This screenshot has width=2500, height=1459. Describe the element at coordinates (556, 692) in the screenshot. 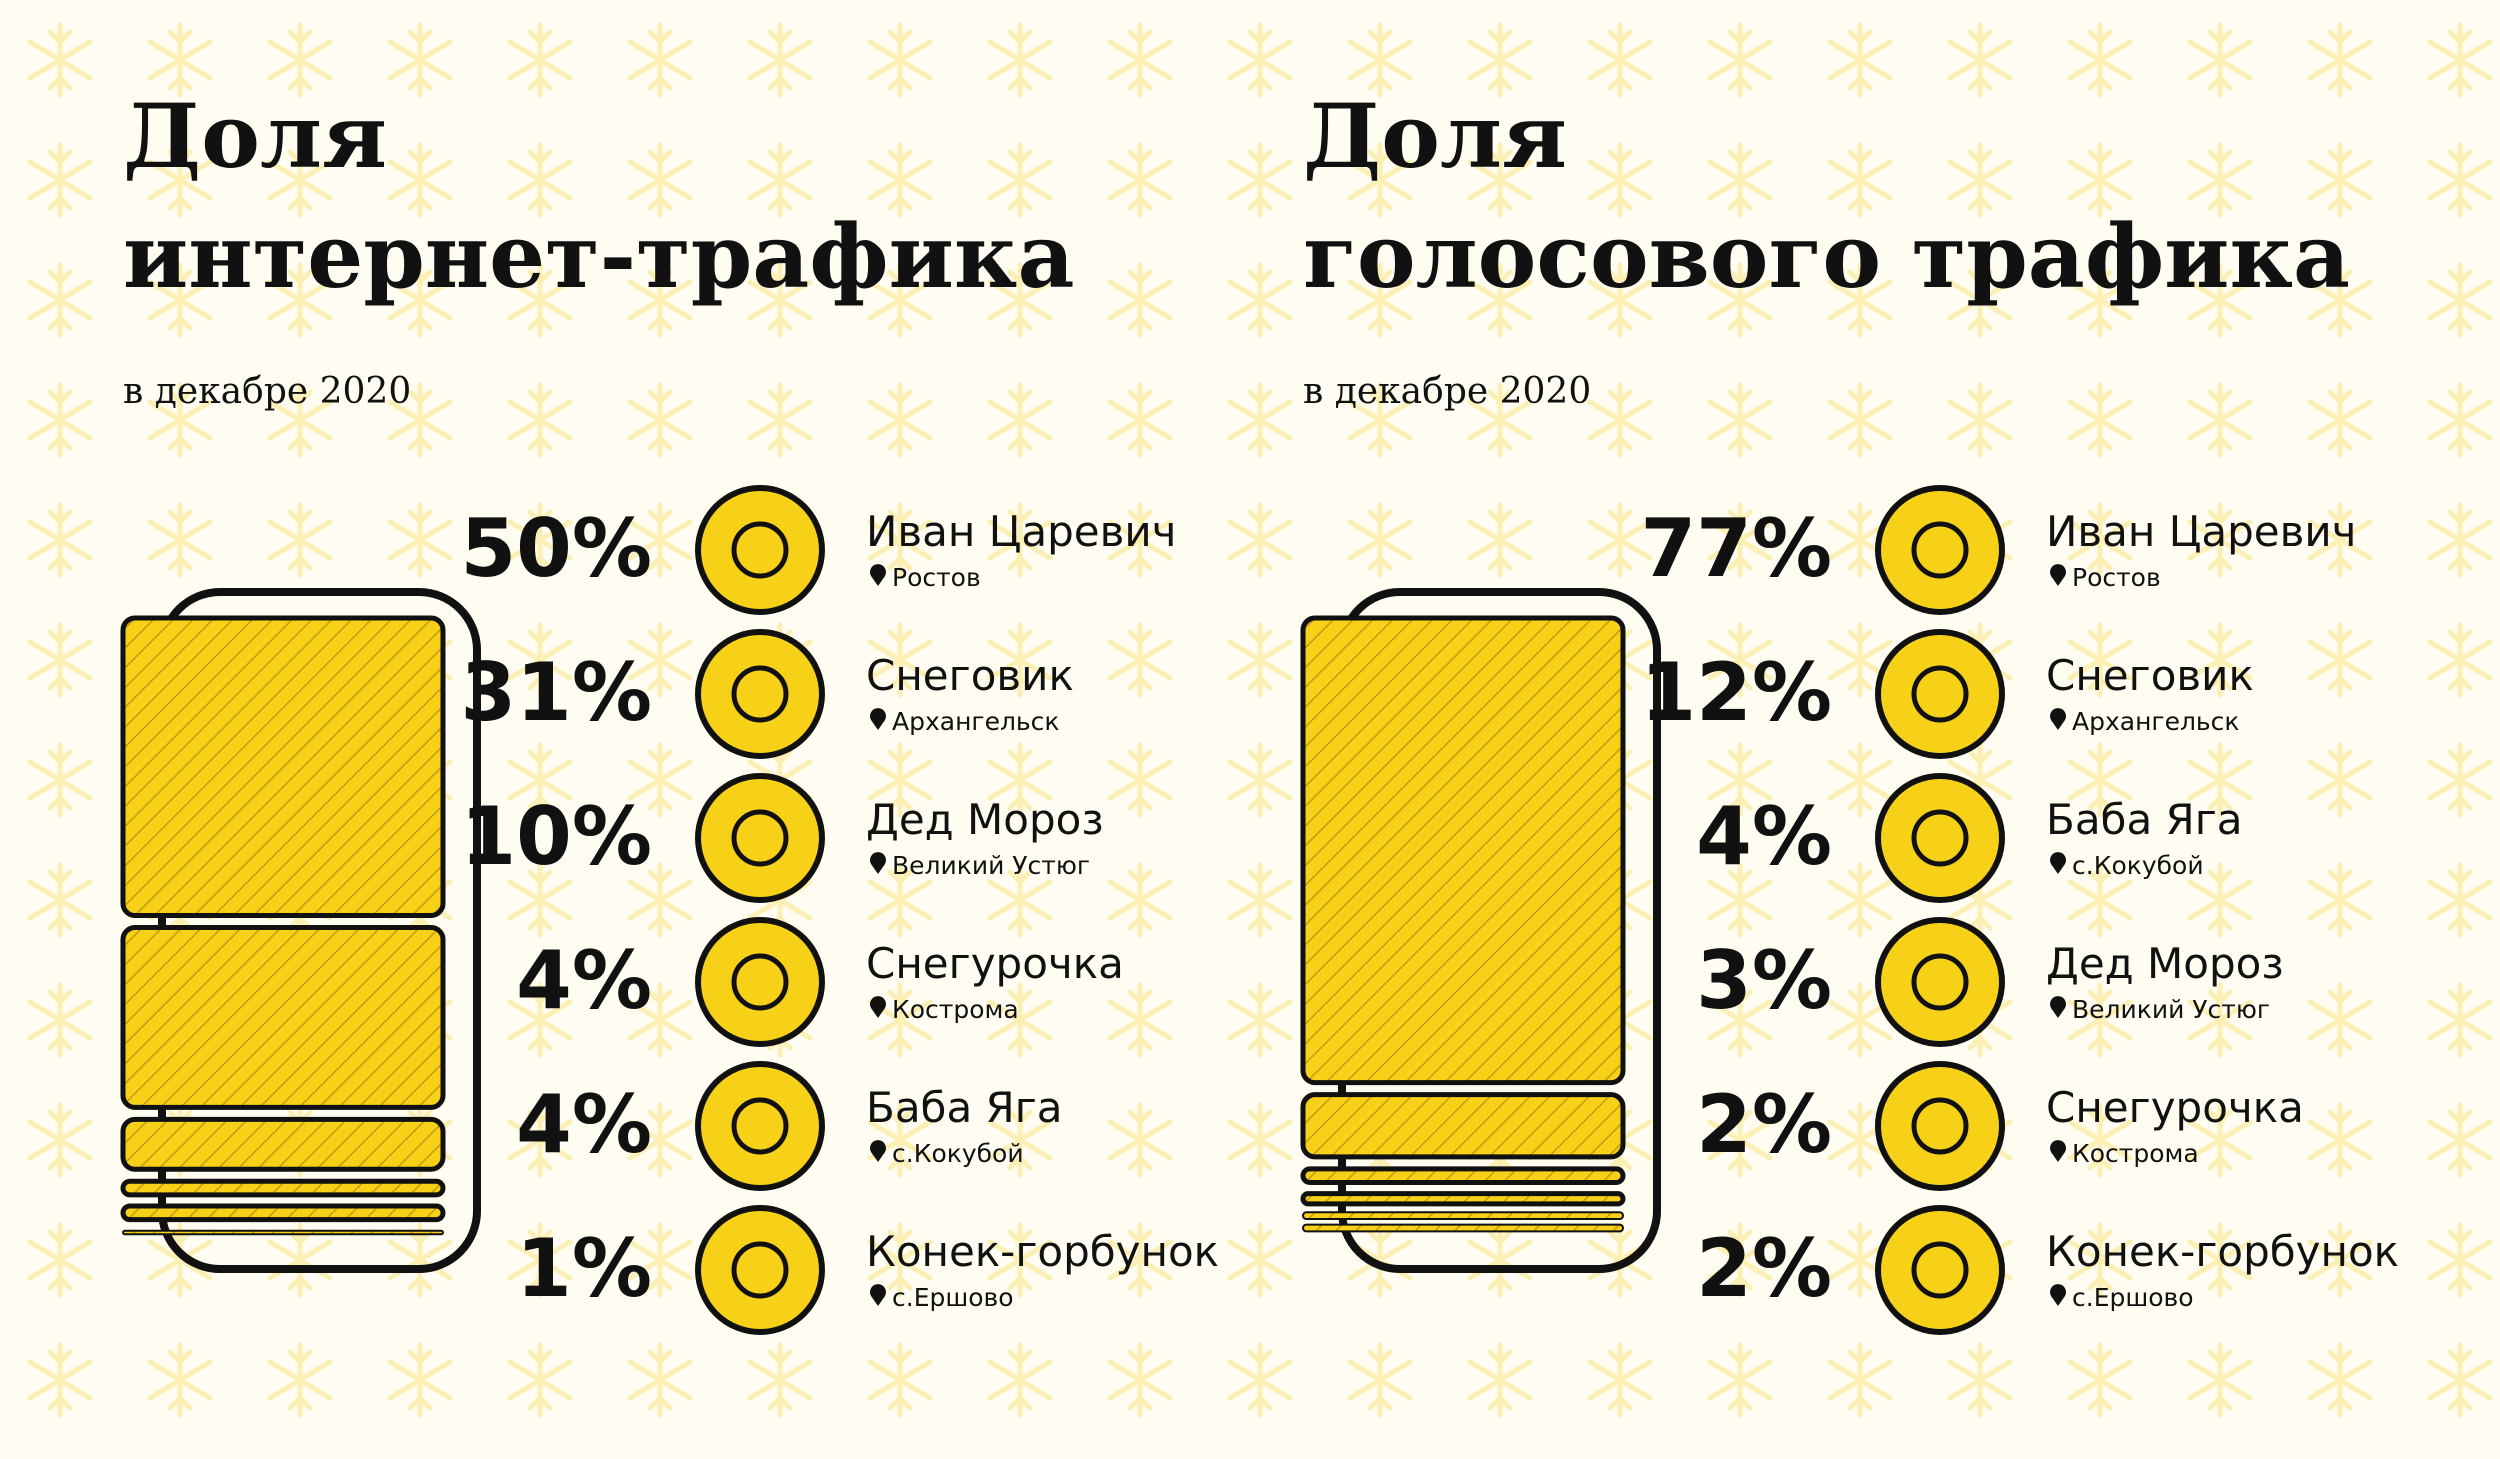

I see `value-label: 31%` at that location.